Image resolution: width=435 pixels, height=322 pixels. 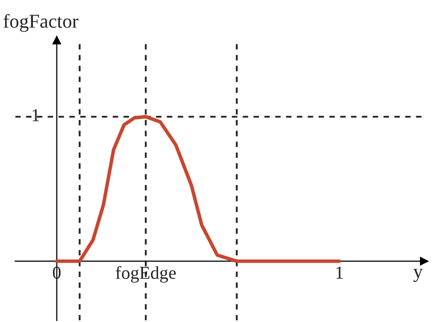 I want to click on annotation: 1, so click(x=36, y=115).